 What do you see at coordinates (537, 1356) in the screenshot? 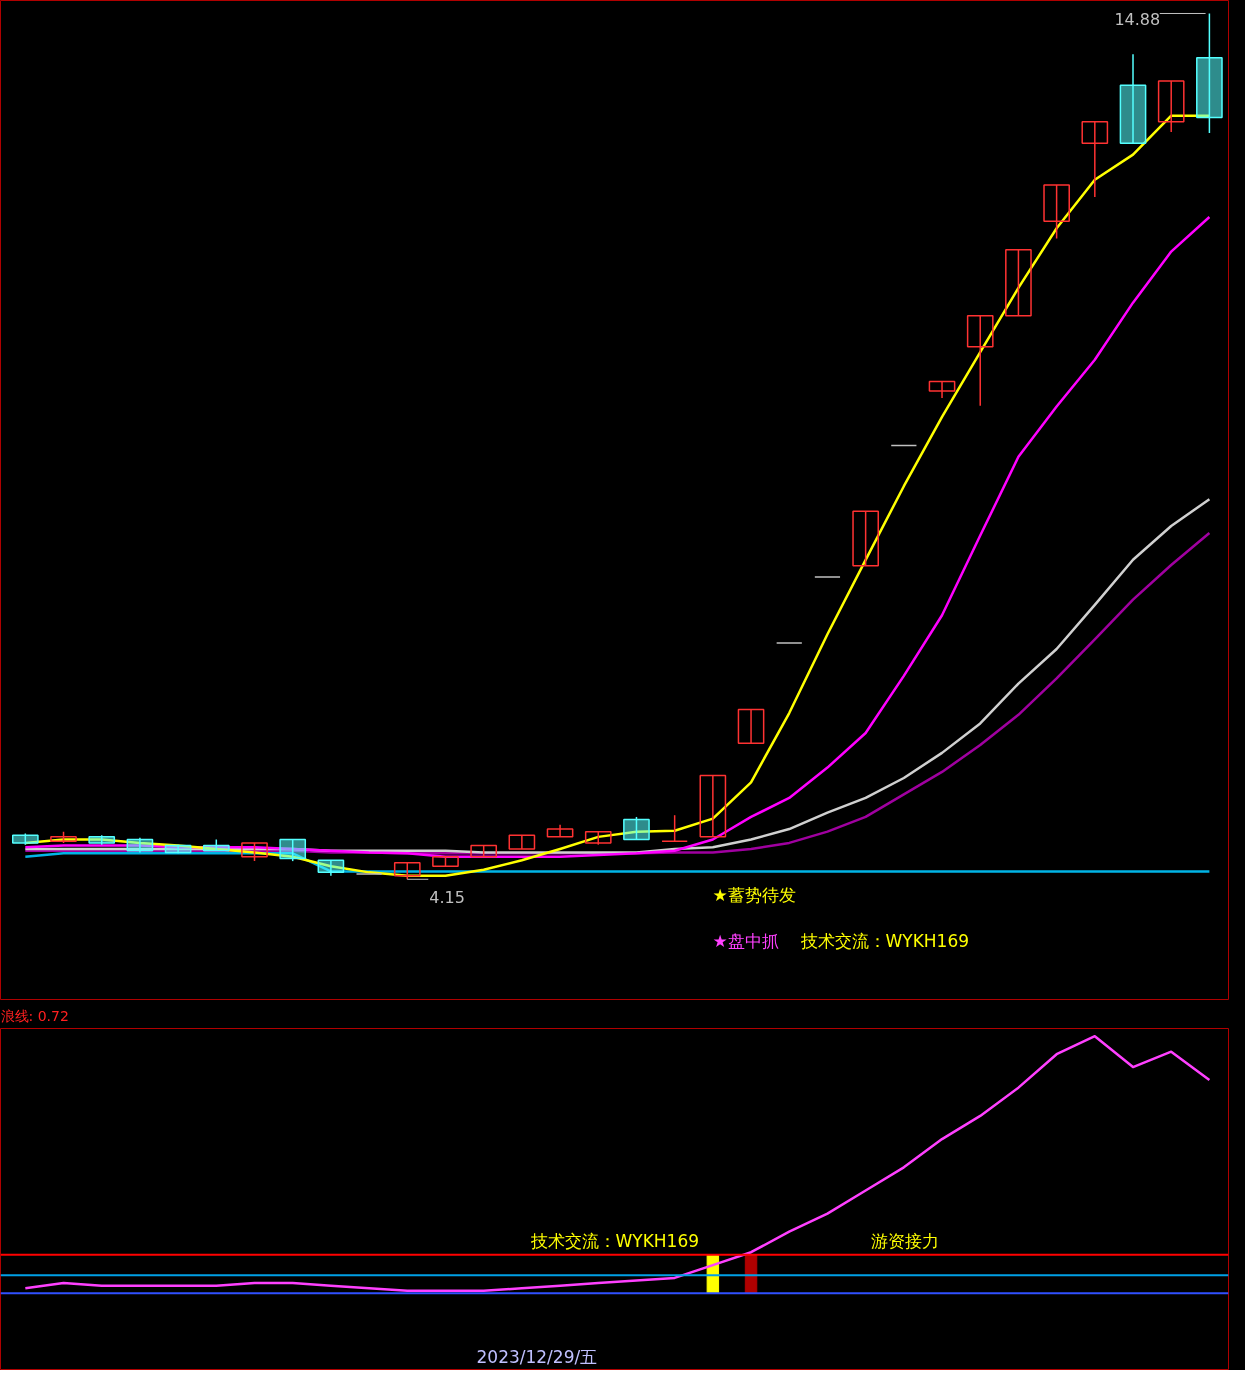
I see `text: 2023/12/29/五` at bounding box center [537, 1356].